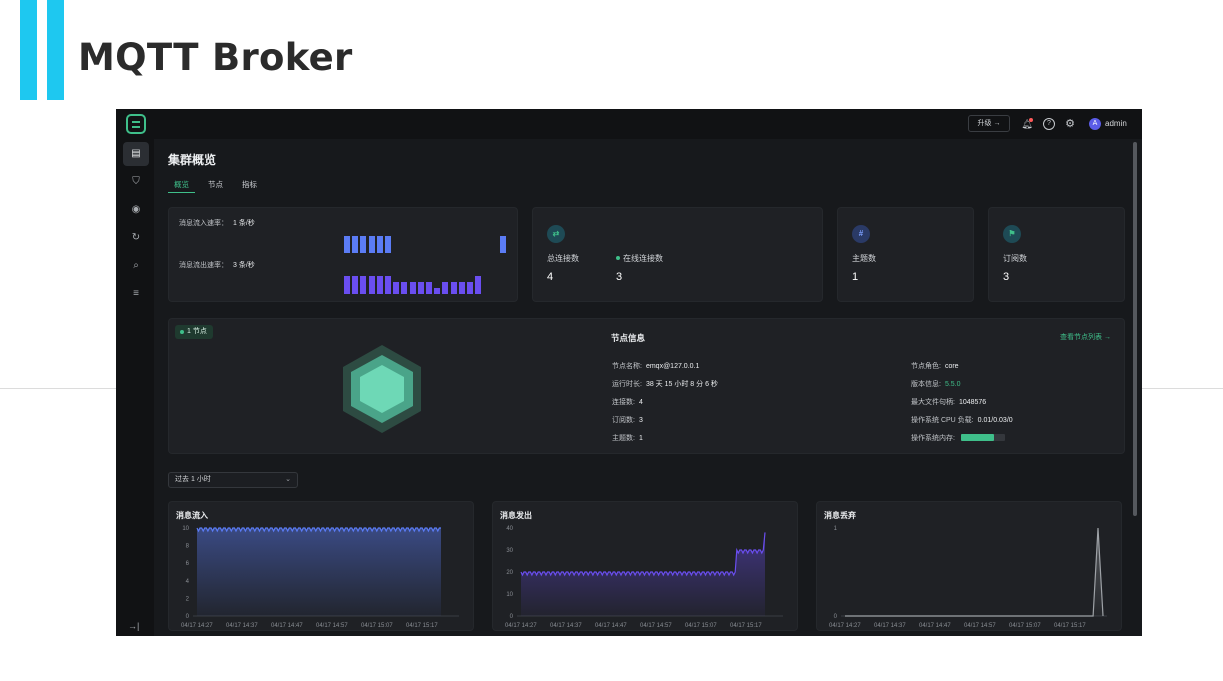  What do you see at coordinates (952, 384) in the screenshot?
I see `version-value: 5.5.0` at bounding box center [952, 384].